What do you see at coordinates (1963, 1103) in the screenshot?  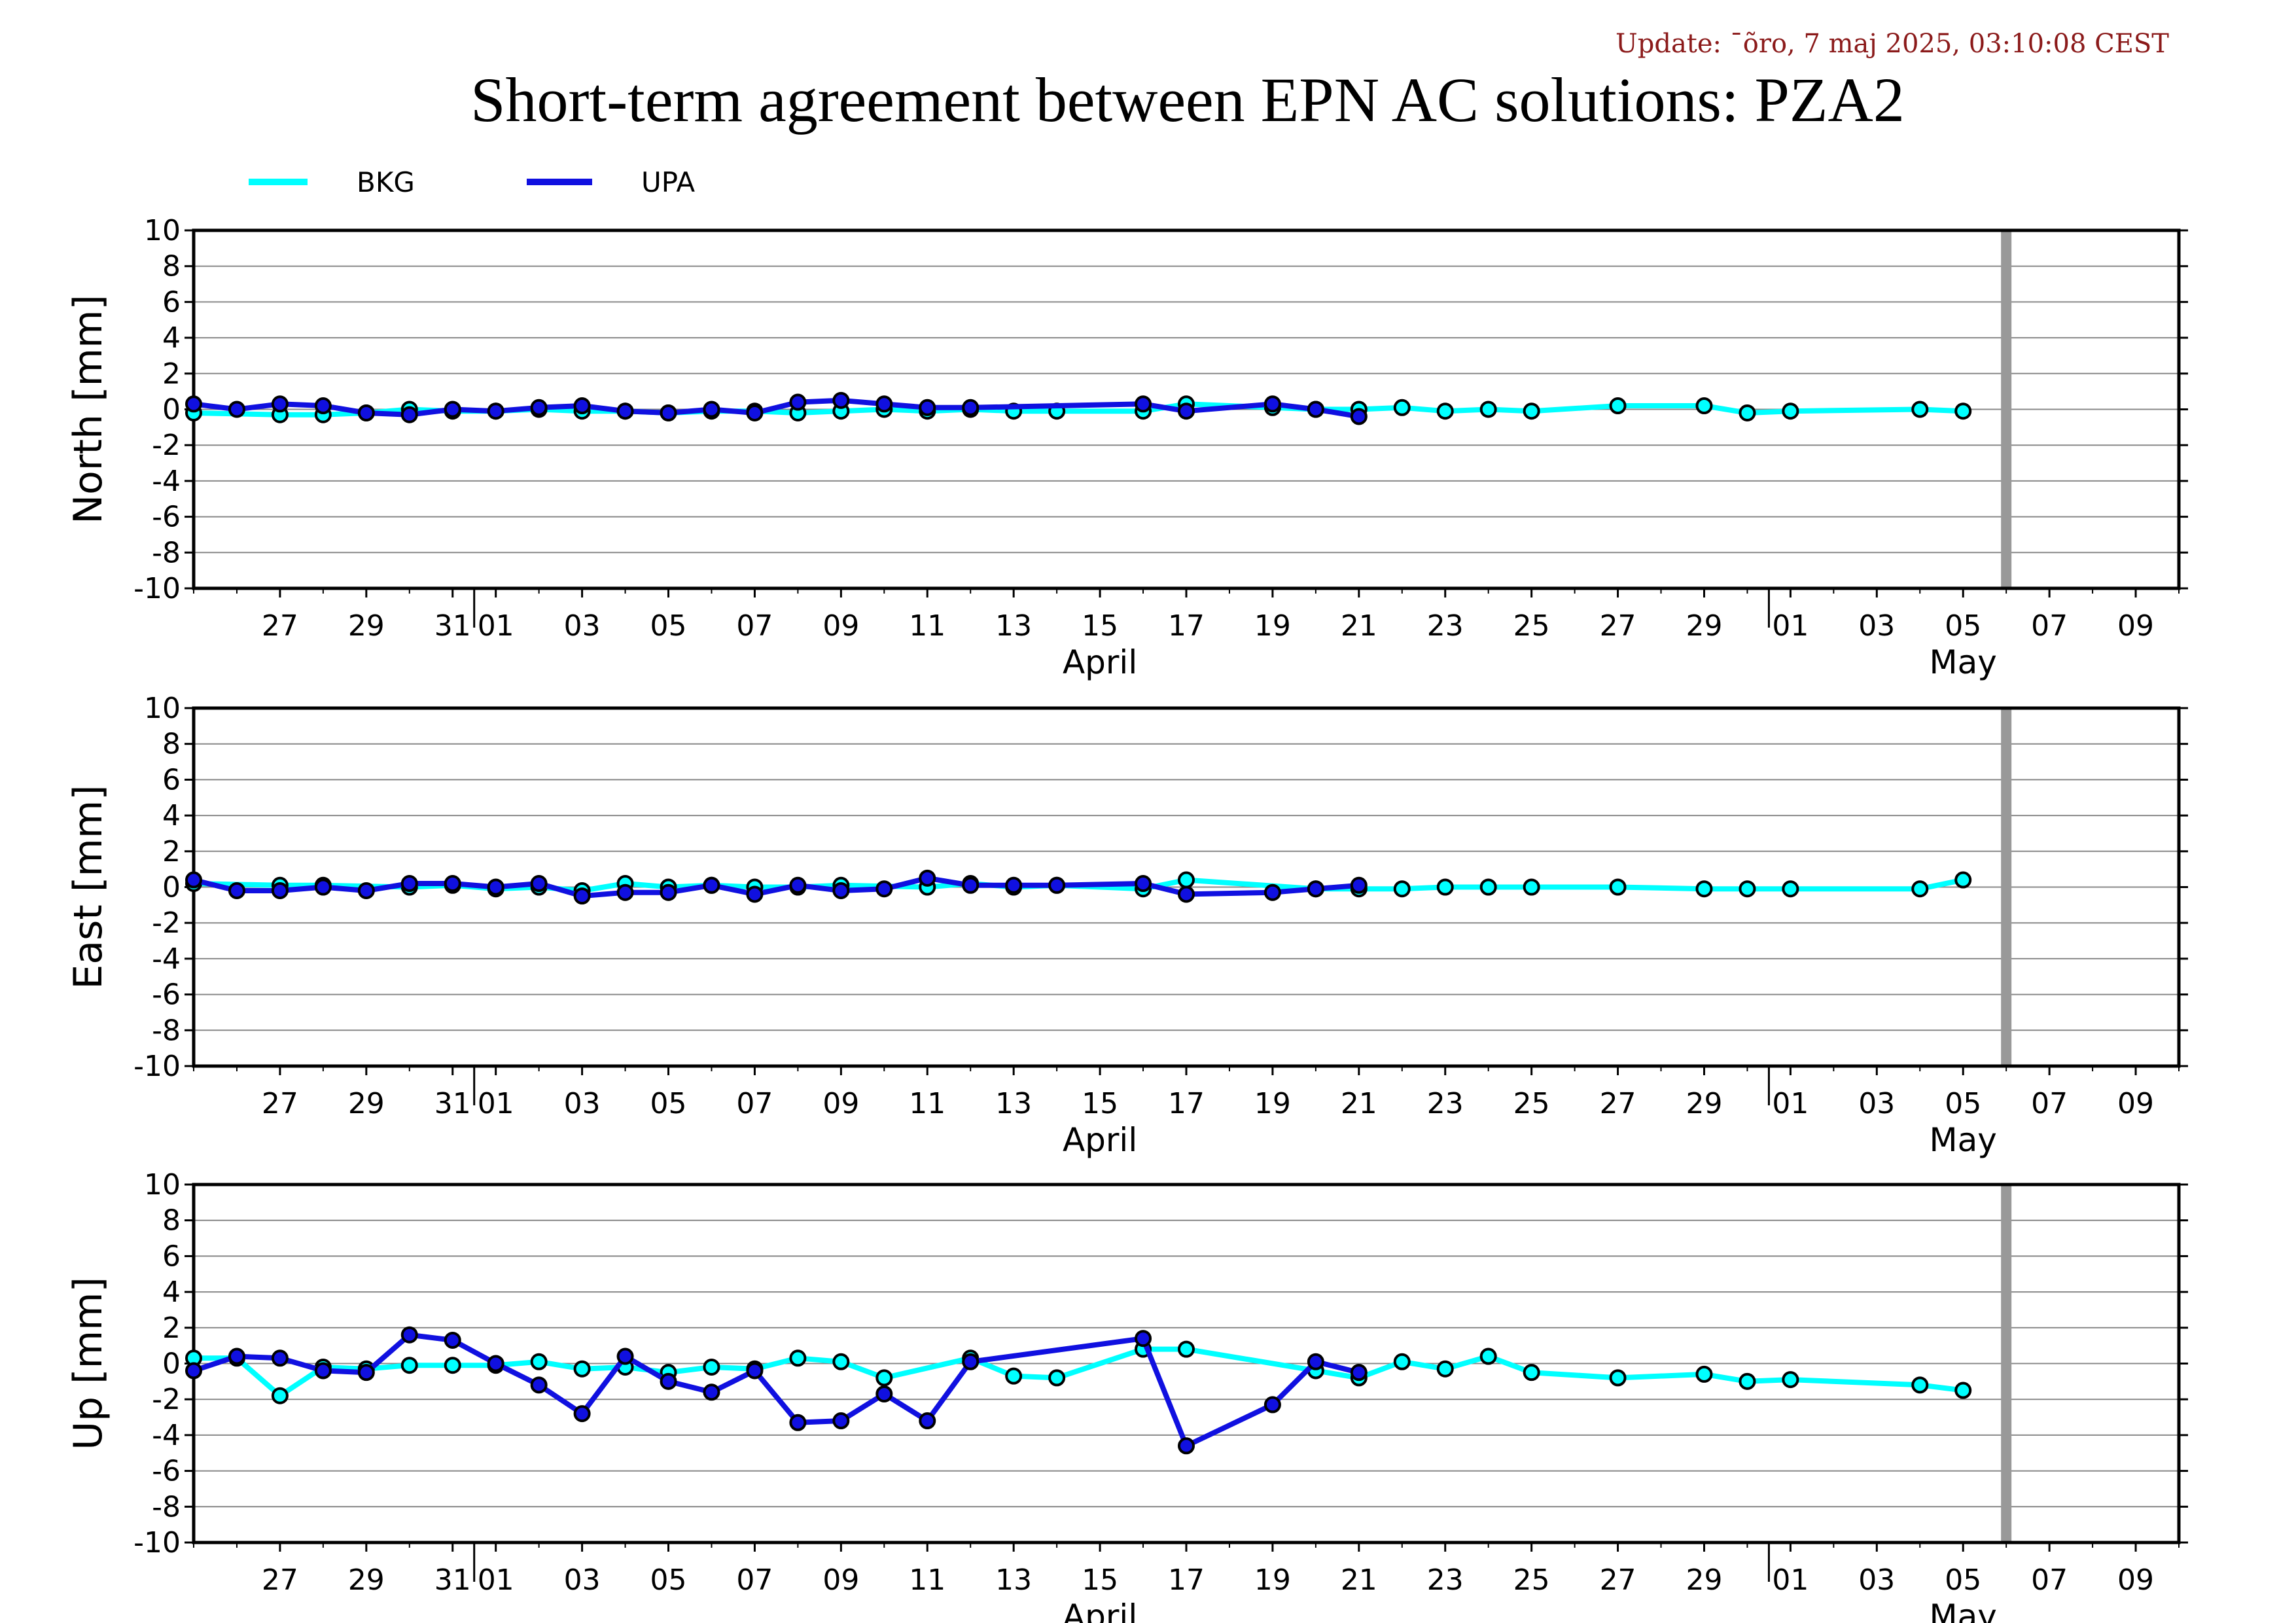 I see `x-tick-label: 05` at bounding box center [1963, 1103].